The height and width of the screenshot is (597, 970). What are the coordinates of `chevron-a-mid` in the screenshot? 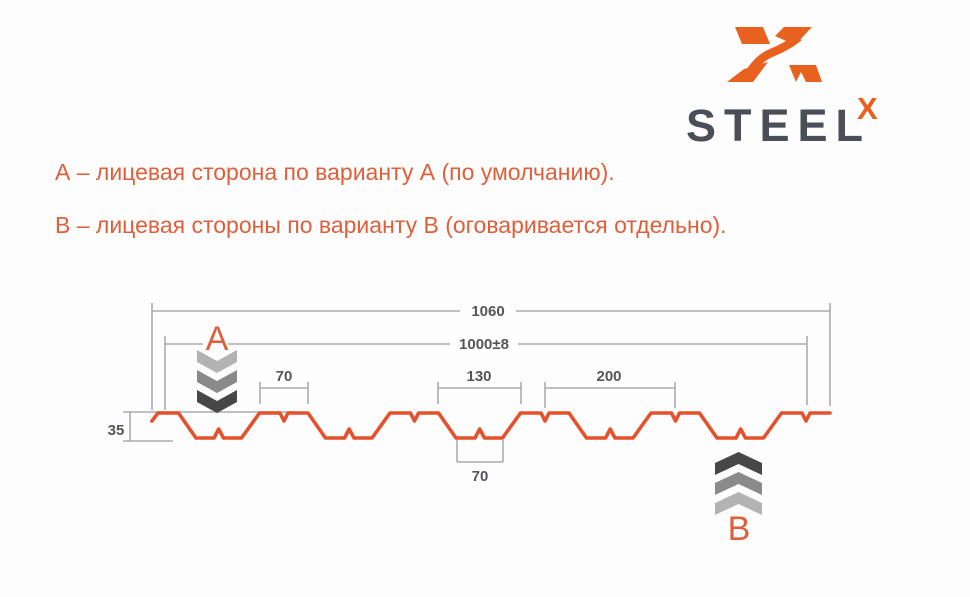 It's located at (217, 381).